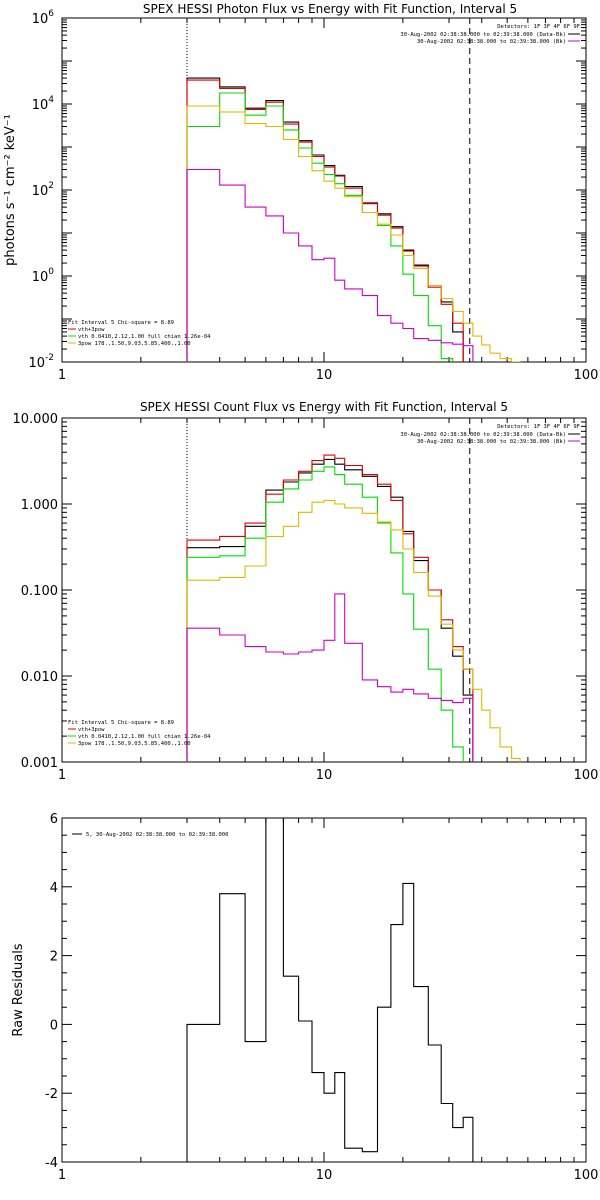  Describe the element at coordinates (51, 272) in the screenshot. I see `y-tick-exponent: 0` at that location.